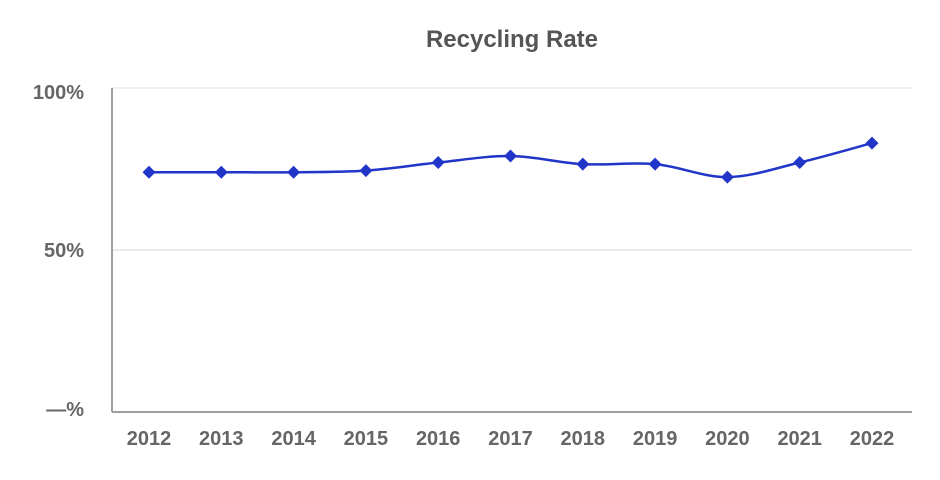  What do you see at coordinates (583, 439) in the screenshot?
I see `x-tick-label: 2018` at bounding box center [583, 439].